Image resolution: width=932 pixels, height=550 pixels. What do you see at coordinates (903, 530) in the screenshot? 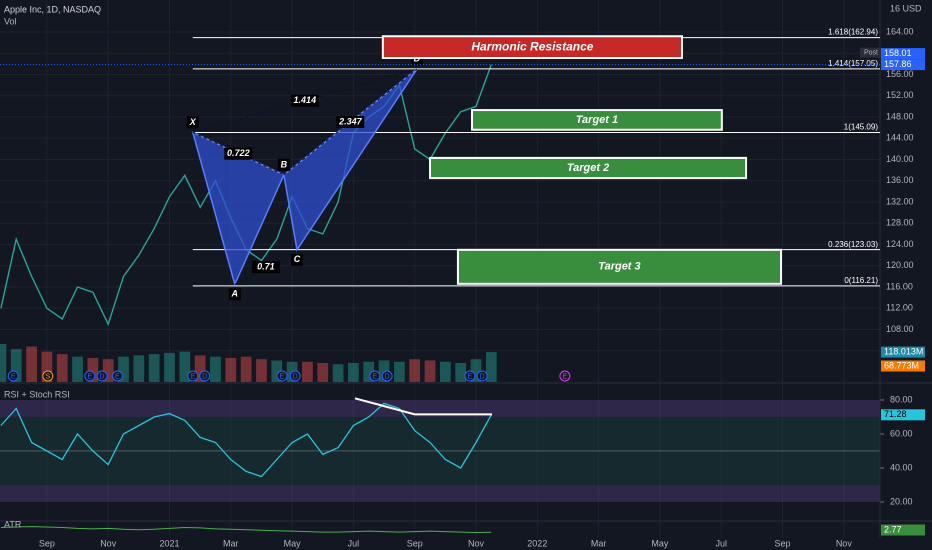
I see `atr-tag-bg` at bounding box center [903, 530].